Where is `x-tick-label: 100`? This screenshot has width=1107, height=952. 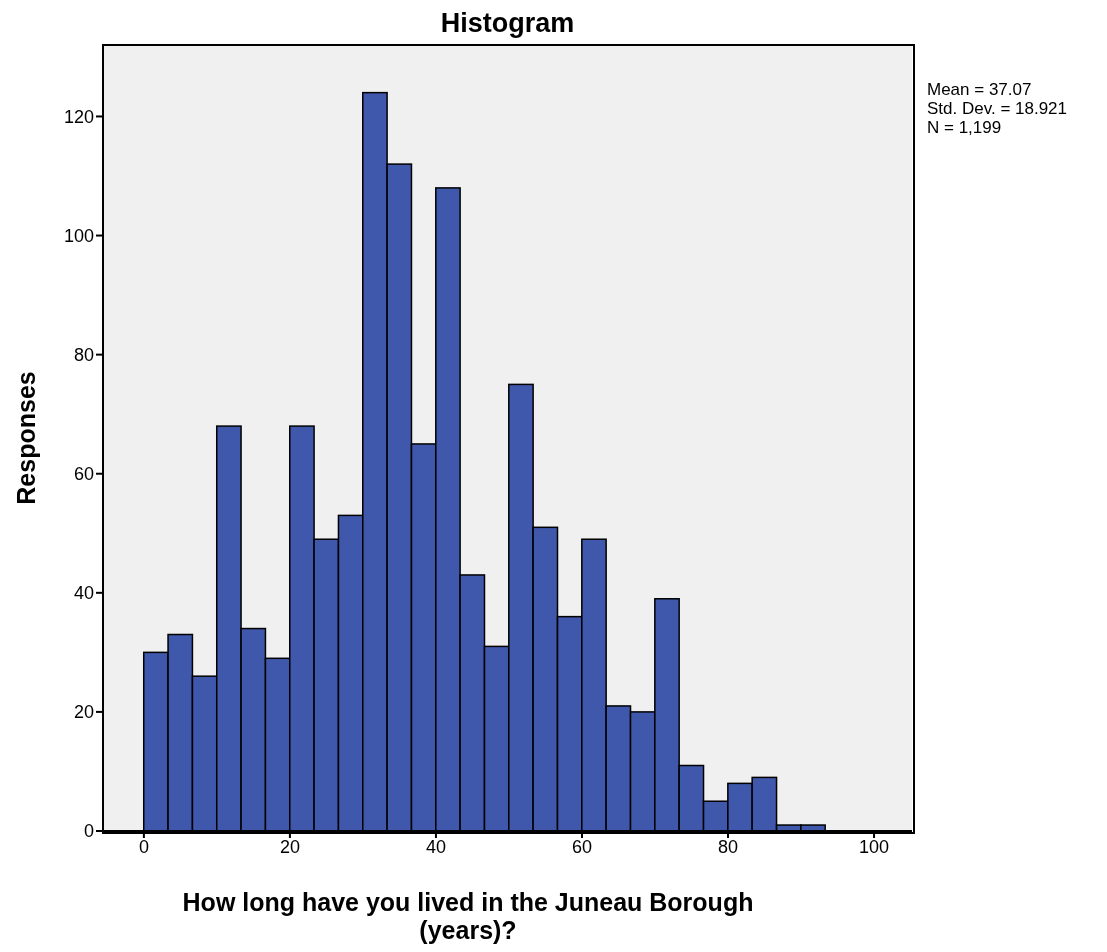 x-tick-label: 100 is located at coordinates (874, 846).